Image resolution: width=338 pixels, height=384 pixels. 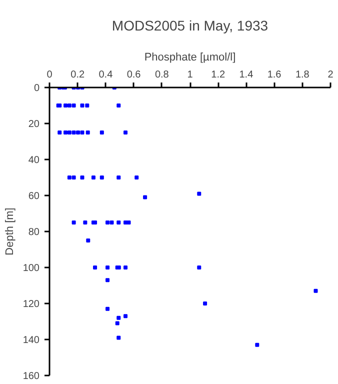 What do you see at coordinates (134, 75) in the screenshot?
I see `x-tick-label: 0.6` at bounding box center [134, 75].